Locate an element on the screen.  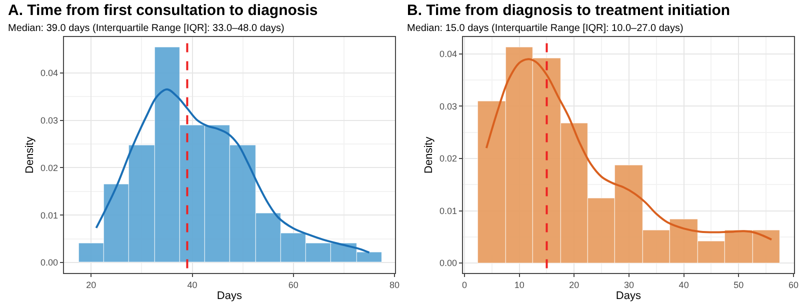
x-tick-label: 0 is located at coordinates (464, 285).